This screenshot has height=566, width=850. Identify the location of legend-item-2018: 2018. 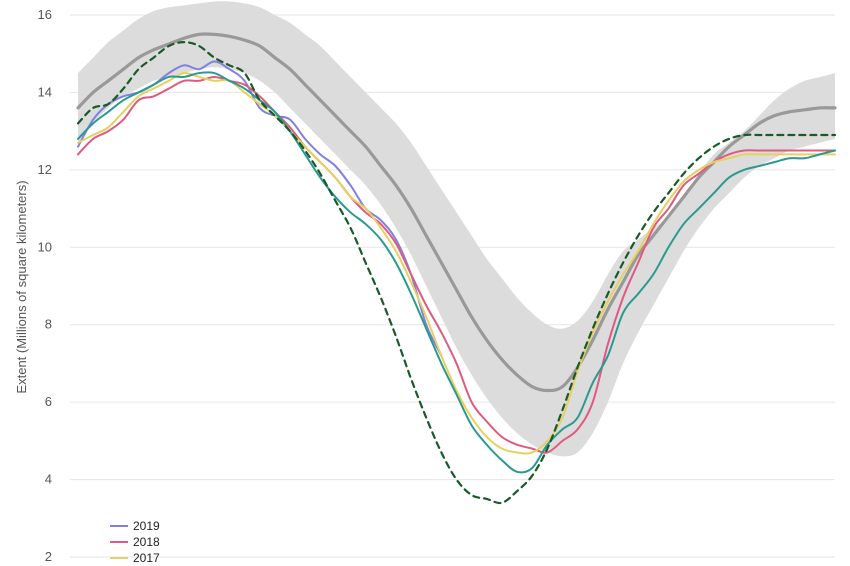
(135, 542).